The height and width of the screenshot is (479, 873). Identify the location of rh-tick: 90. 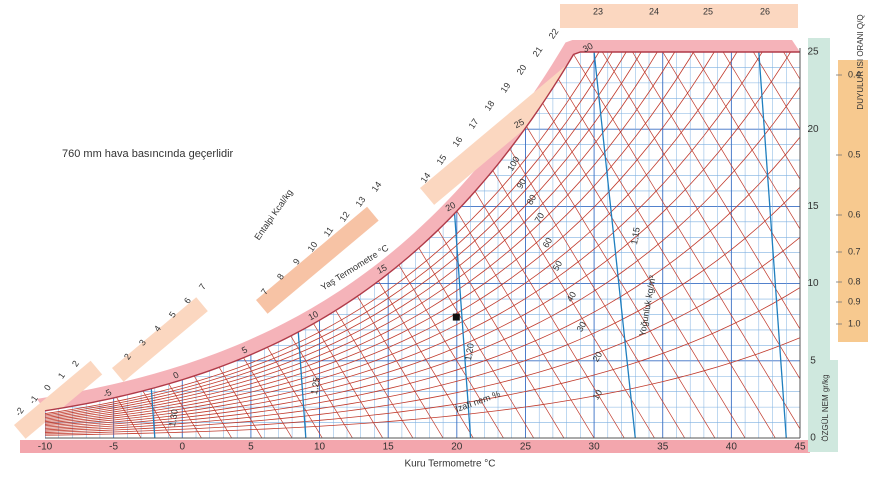
(522, 184).